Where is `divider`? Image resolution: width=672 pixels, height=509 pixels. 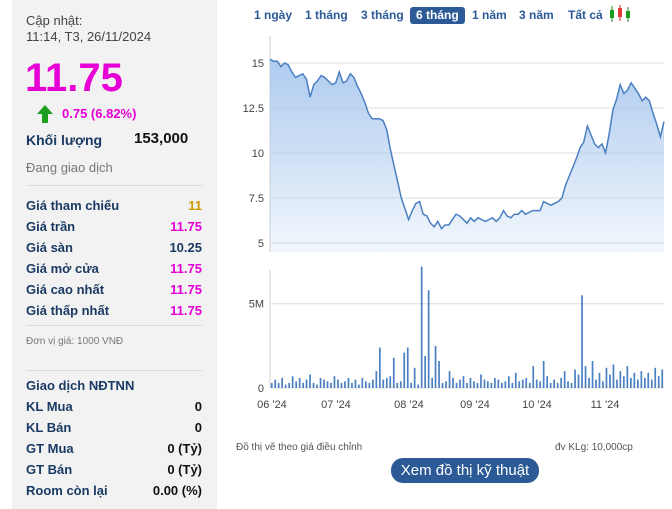
divider is located at coordinates (114, 370).